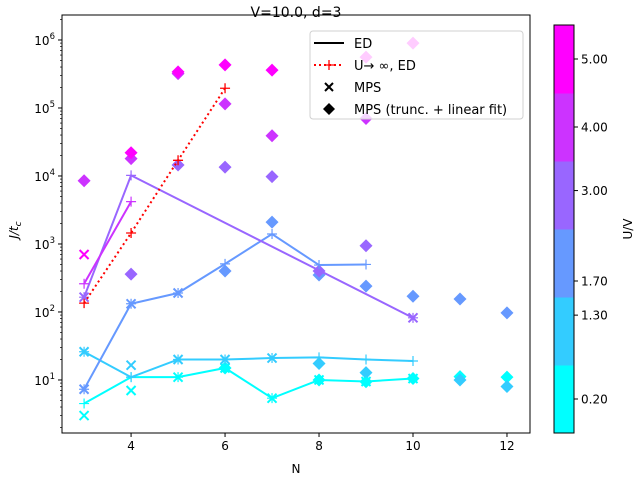 This screenshot has height=480, width=640. Describe the element at coordinates (412, 446) in the screenshot. I see `x-tick-label: 10` at that location.